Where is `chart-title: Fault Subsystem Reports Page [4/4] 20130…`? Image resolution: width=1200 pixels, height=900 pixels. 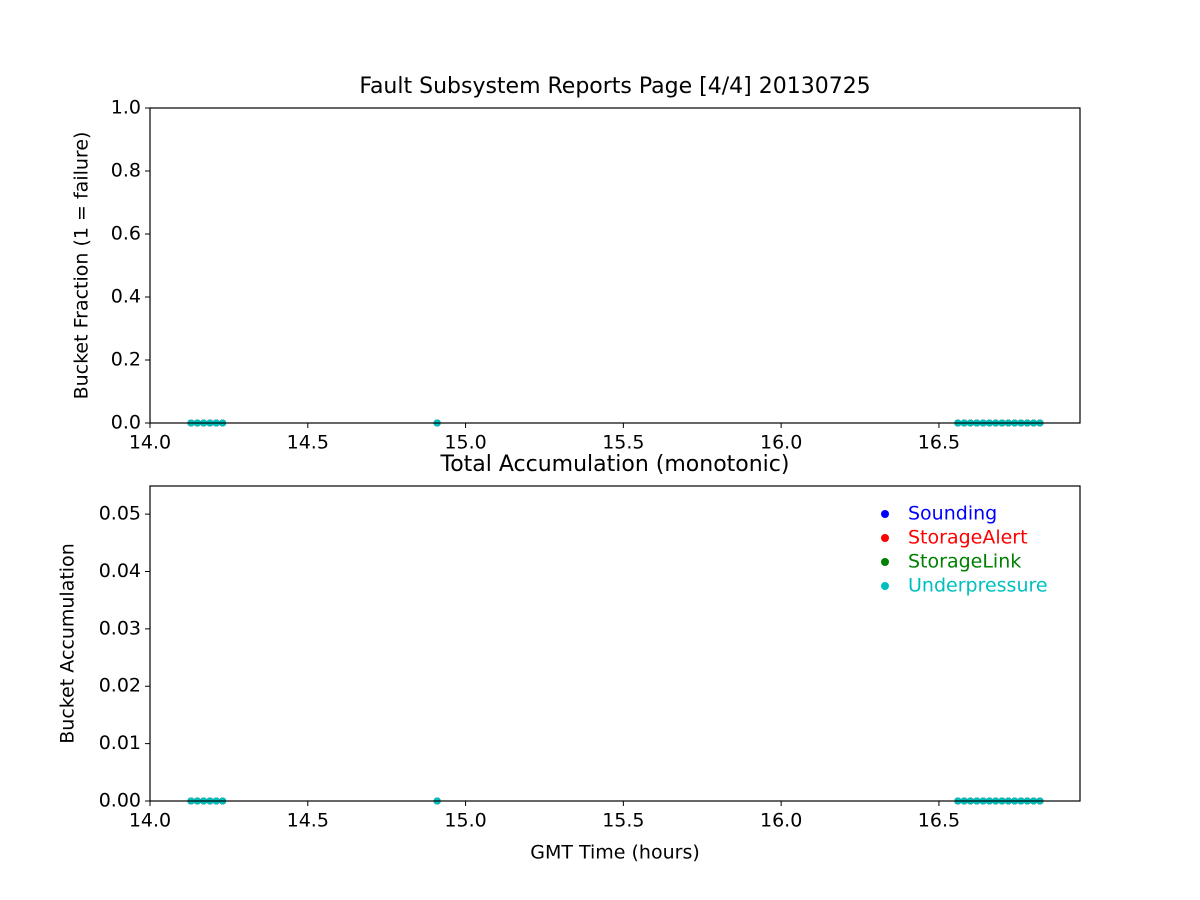
chart-title: Fault Subsystem Reports Page [4/4] 20130… is located at coordinates (614, 86).